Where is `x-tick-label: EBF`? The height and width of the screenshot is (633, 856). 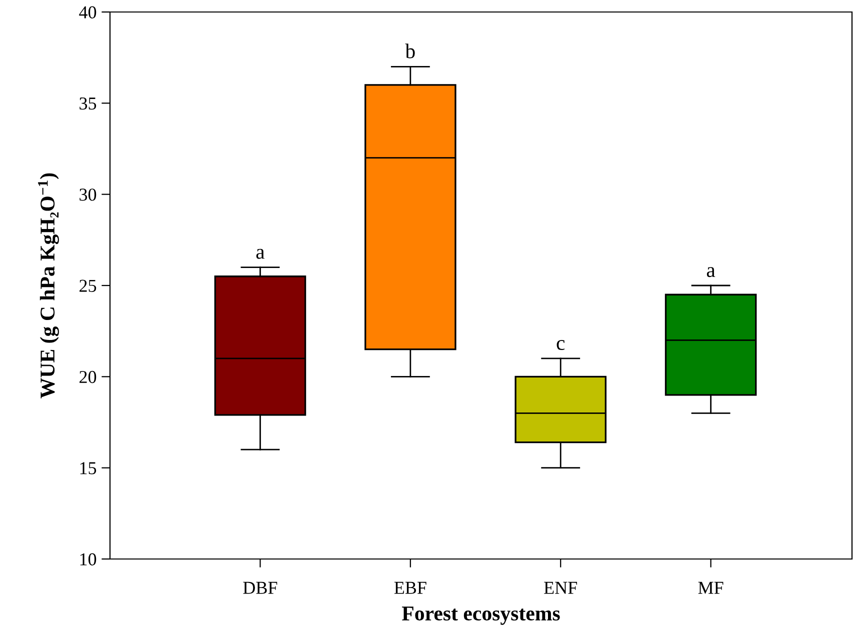 x-tick-label: EBF is located at coordinates (410, 588).